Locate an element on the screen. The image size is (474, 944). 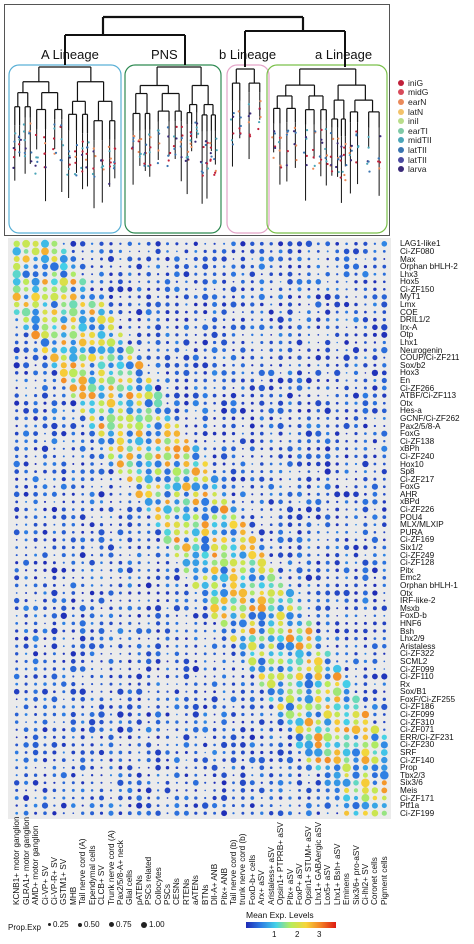
gene-label: Ci-ZF128 is located at coordinates (417, 563).